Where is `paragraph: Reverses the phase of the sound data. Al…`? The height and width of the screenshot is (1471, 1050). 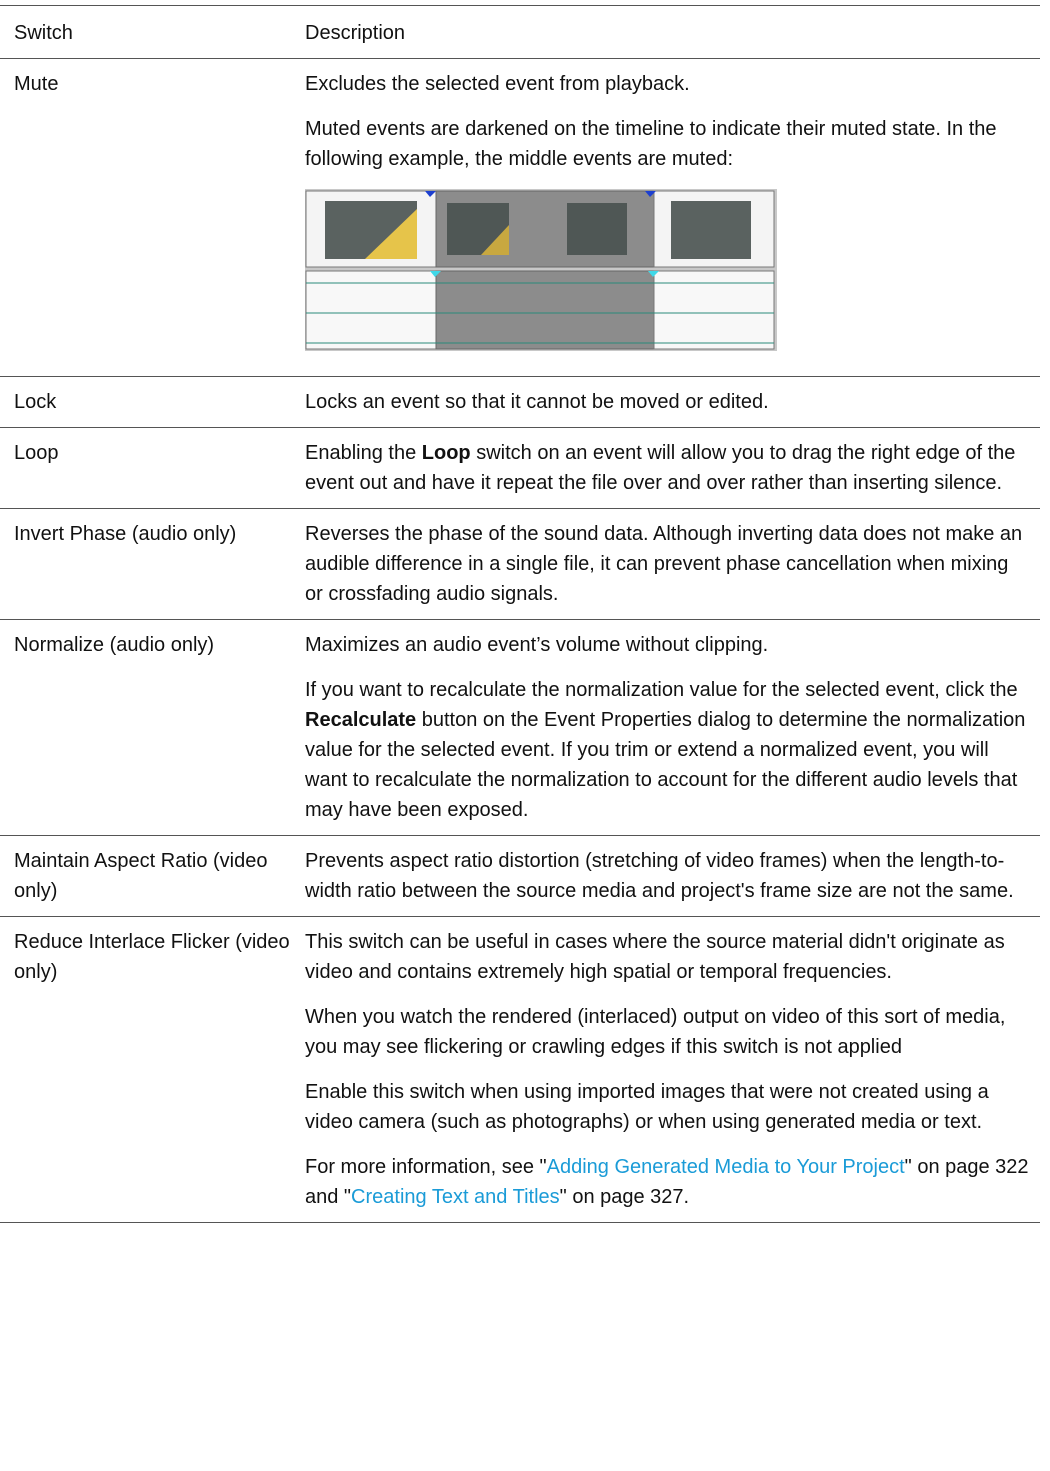 paragraph: Reverses the phase of the sound data. Al… is located at coordinates (667, 564).